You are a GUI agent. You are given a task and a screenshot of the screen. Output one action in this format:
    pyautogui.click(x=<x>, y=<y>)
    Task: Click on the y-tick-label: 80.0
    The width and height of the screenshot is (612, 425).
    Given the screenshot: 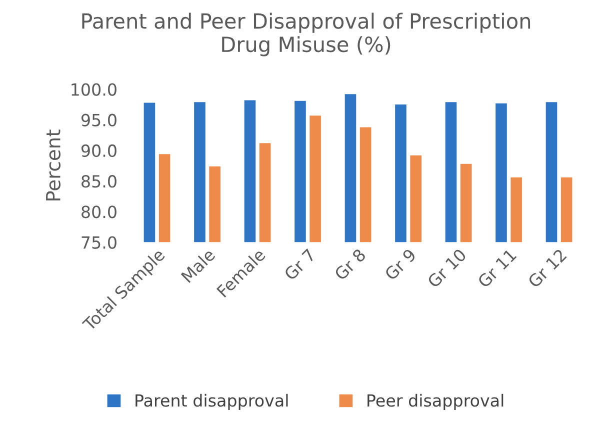 What is the action you would take?
    pyautogui.click(x=99, y=212)
    